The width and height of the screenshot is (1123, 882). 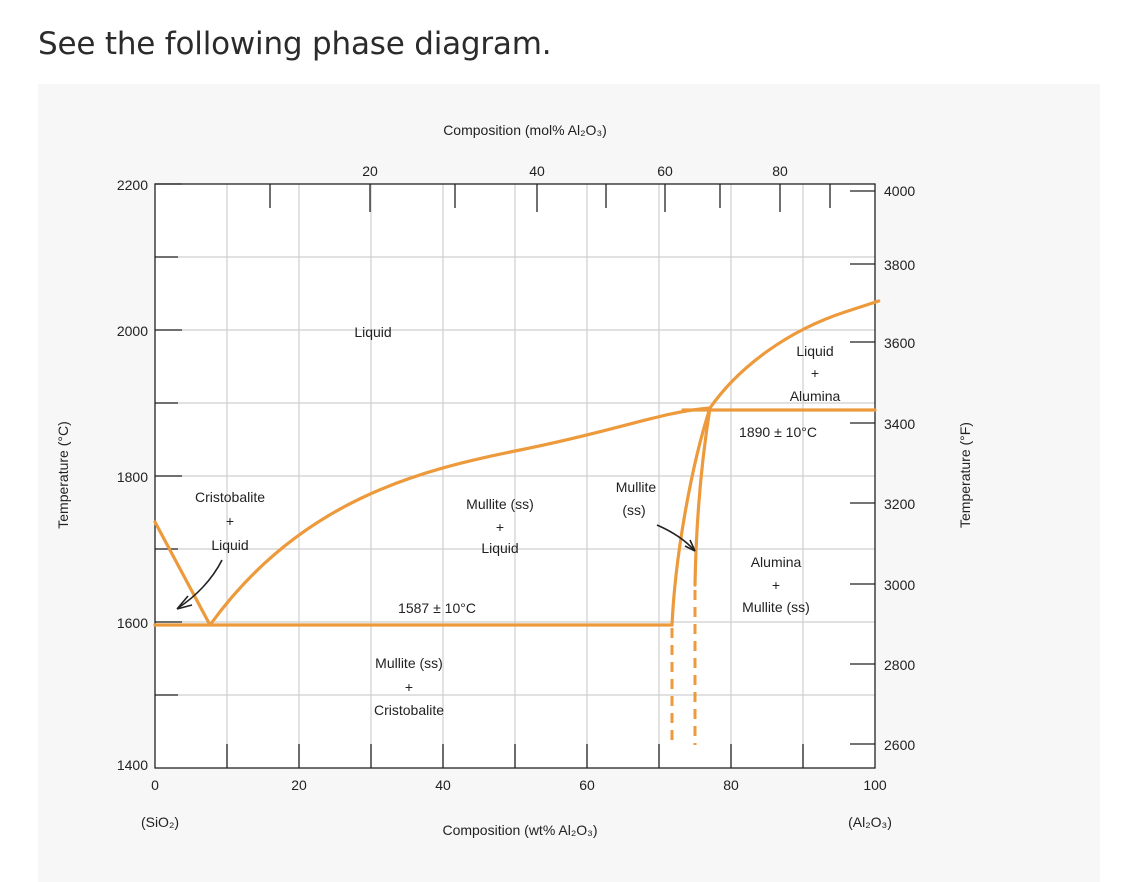 I want to click on cristobalite-arrow, so click(x=200, y=584).